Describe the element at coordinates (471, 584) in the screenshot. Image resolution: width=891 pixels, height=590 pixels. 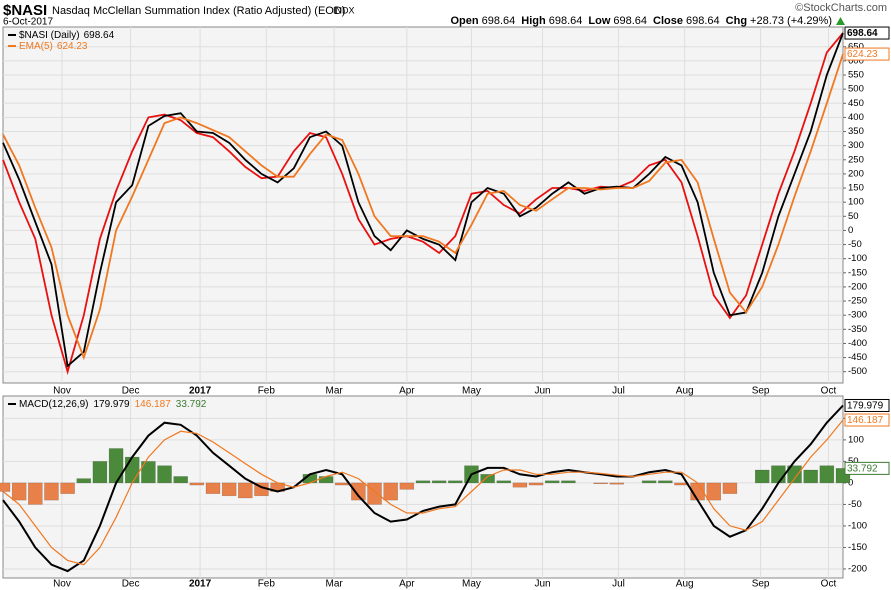
I see `x-tick-label: May` at that location.